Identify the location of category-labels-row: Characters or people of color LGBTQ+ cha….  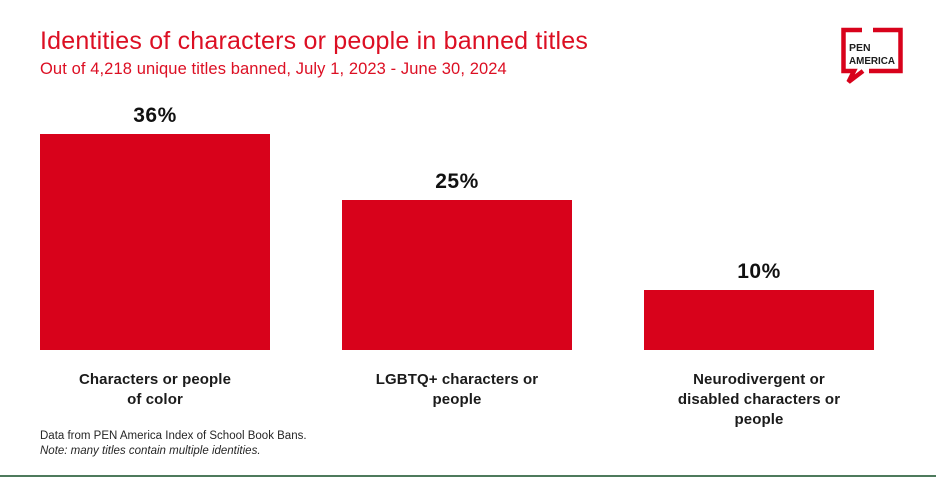
(457, 400).